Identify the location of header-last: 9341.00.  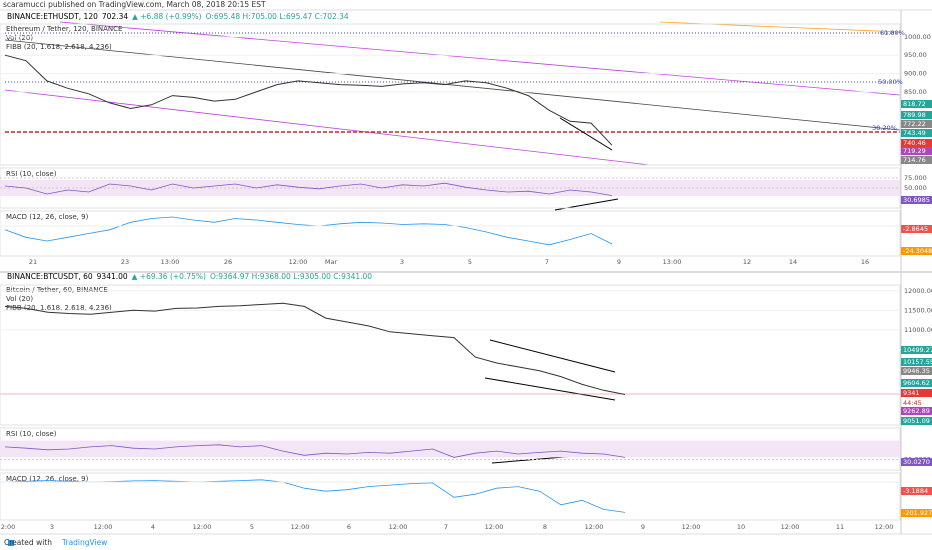
(112, 276).